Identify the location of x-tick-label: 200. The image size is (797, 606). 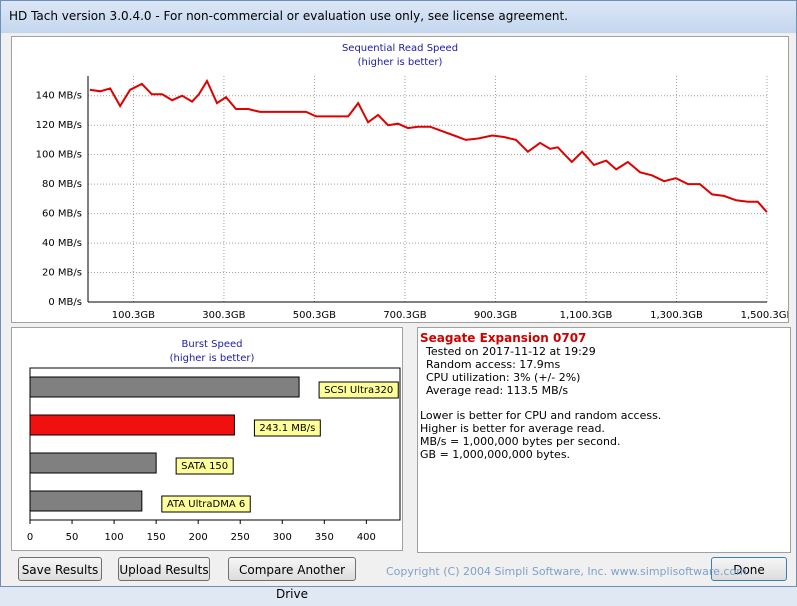
(198, 537).